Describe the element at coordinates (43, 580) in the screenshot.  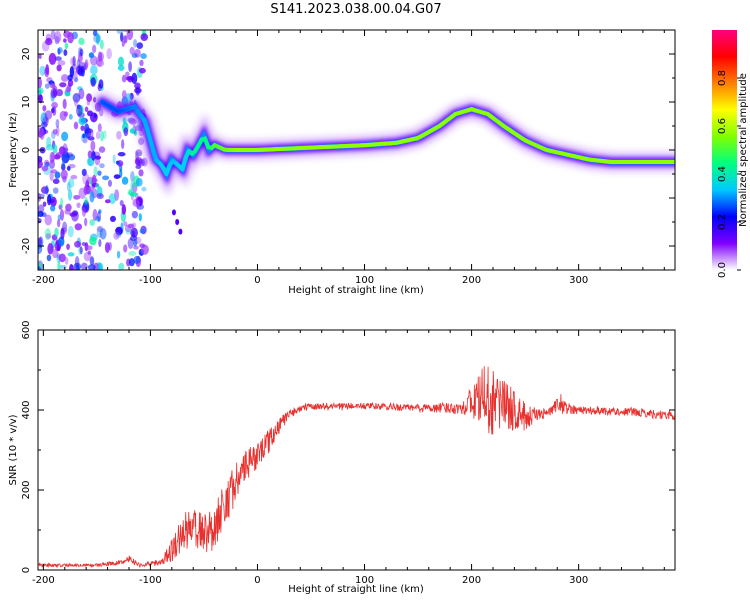
I see `snr-x-tick-label: -200` at that location.